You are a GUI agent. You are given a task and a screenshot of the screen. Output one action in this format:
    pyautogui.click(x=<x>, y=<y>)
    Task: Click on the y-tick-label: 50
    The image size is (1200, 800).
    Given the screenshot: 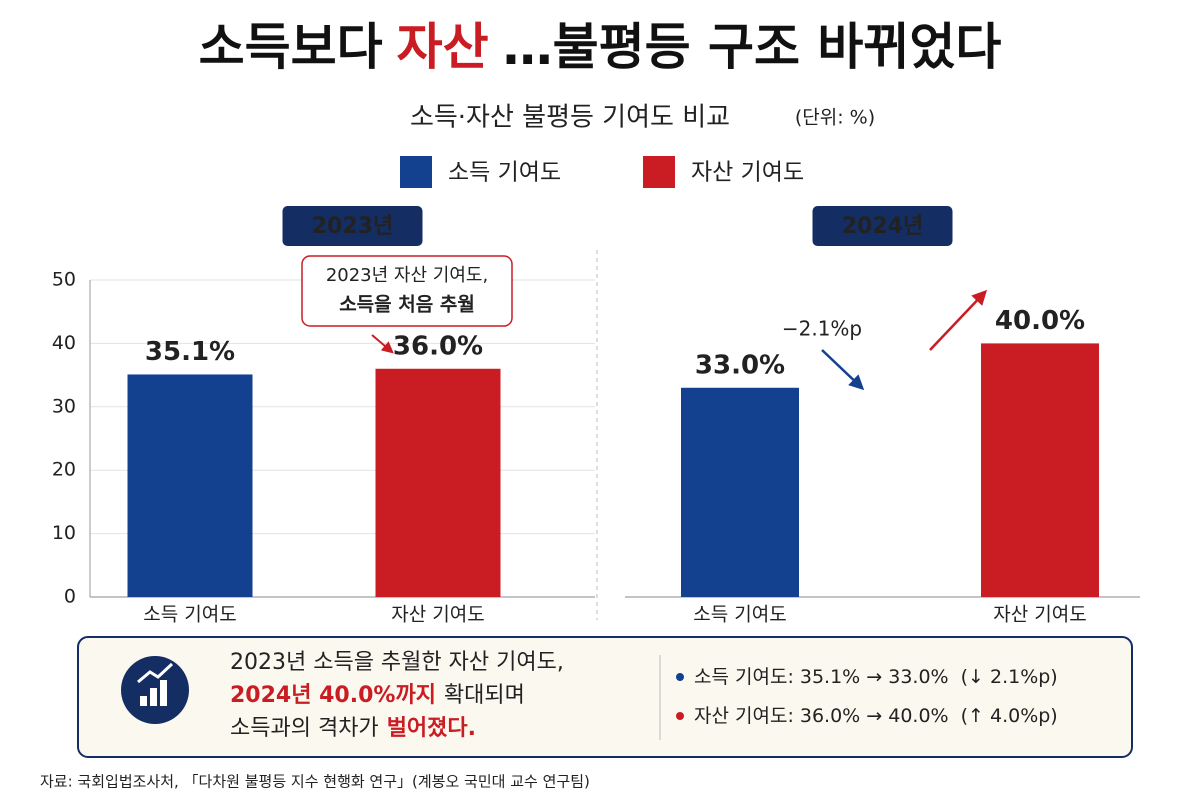 What is the action you would take?
    pyautogui.click(x=64, y=280)
    